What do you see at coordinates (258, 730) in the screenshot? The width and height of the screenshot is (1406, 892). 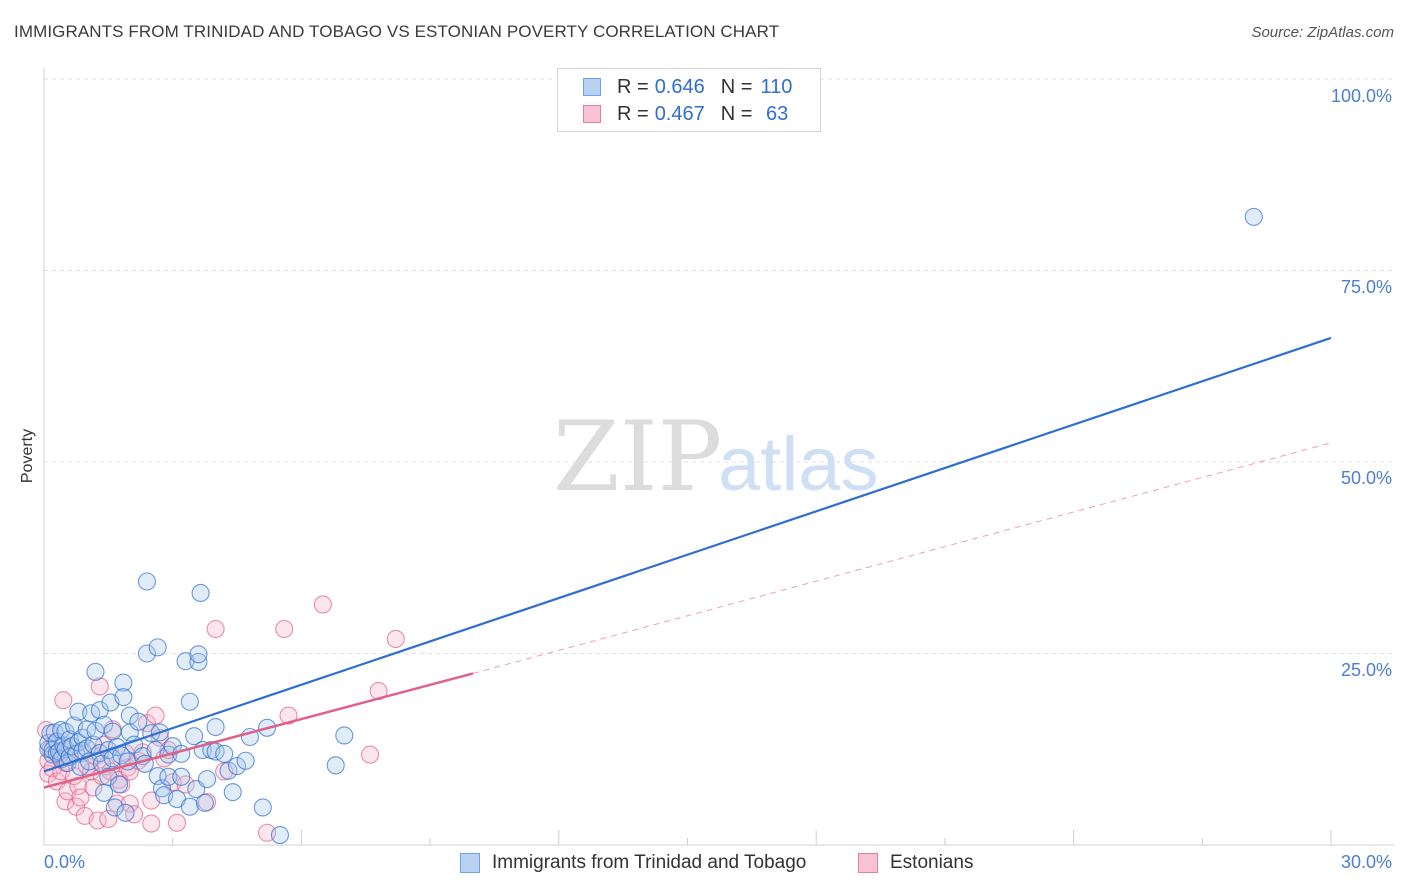 I see `estonians-trend-line` at bounding box center [258, 730].